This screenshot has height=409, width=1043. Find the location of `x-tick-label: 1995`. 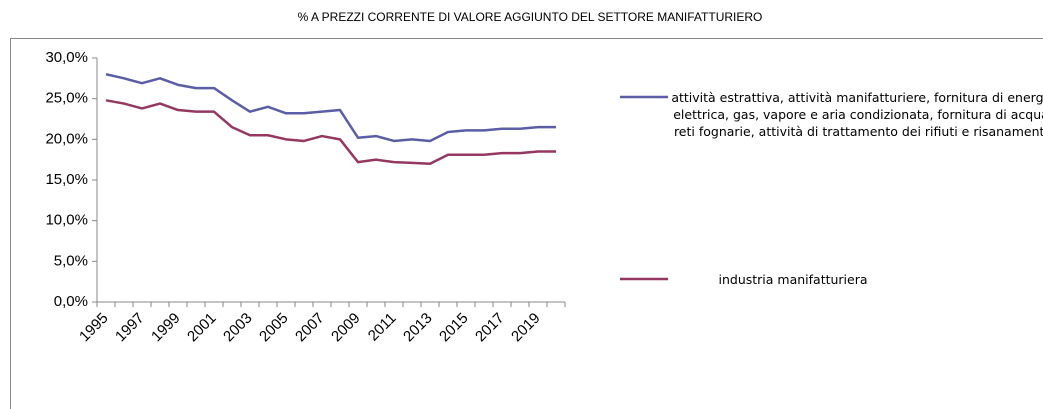

x-tick-label: 1995 is located at coordinates (94, 328).